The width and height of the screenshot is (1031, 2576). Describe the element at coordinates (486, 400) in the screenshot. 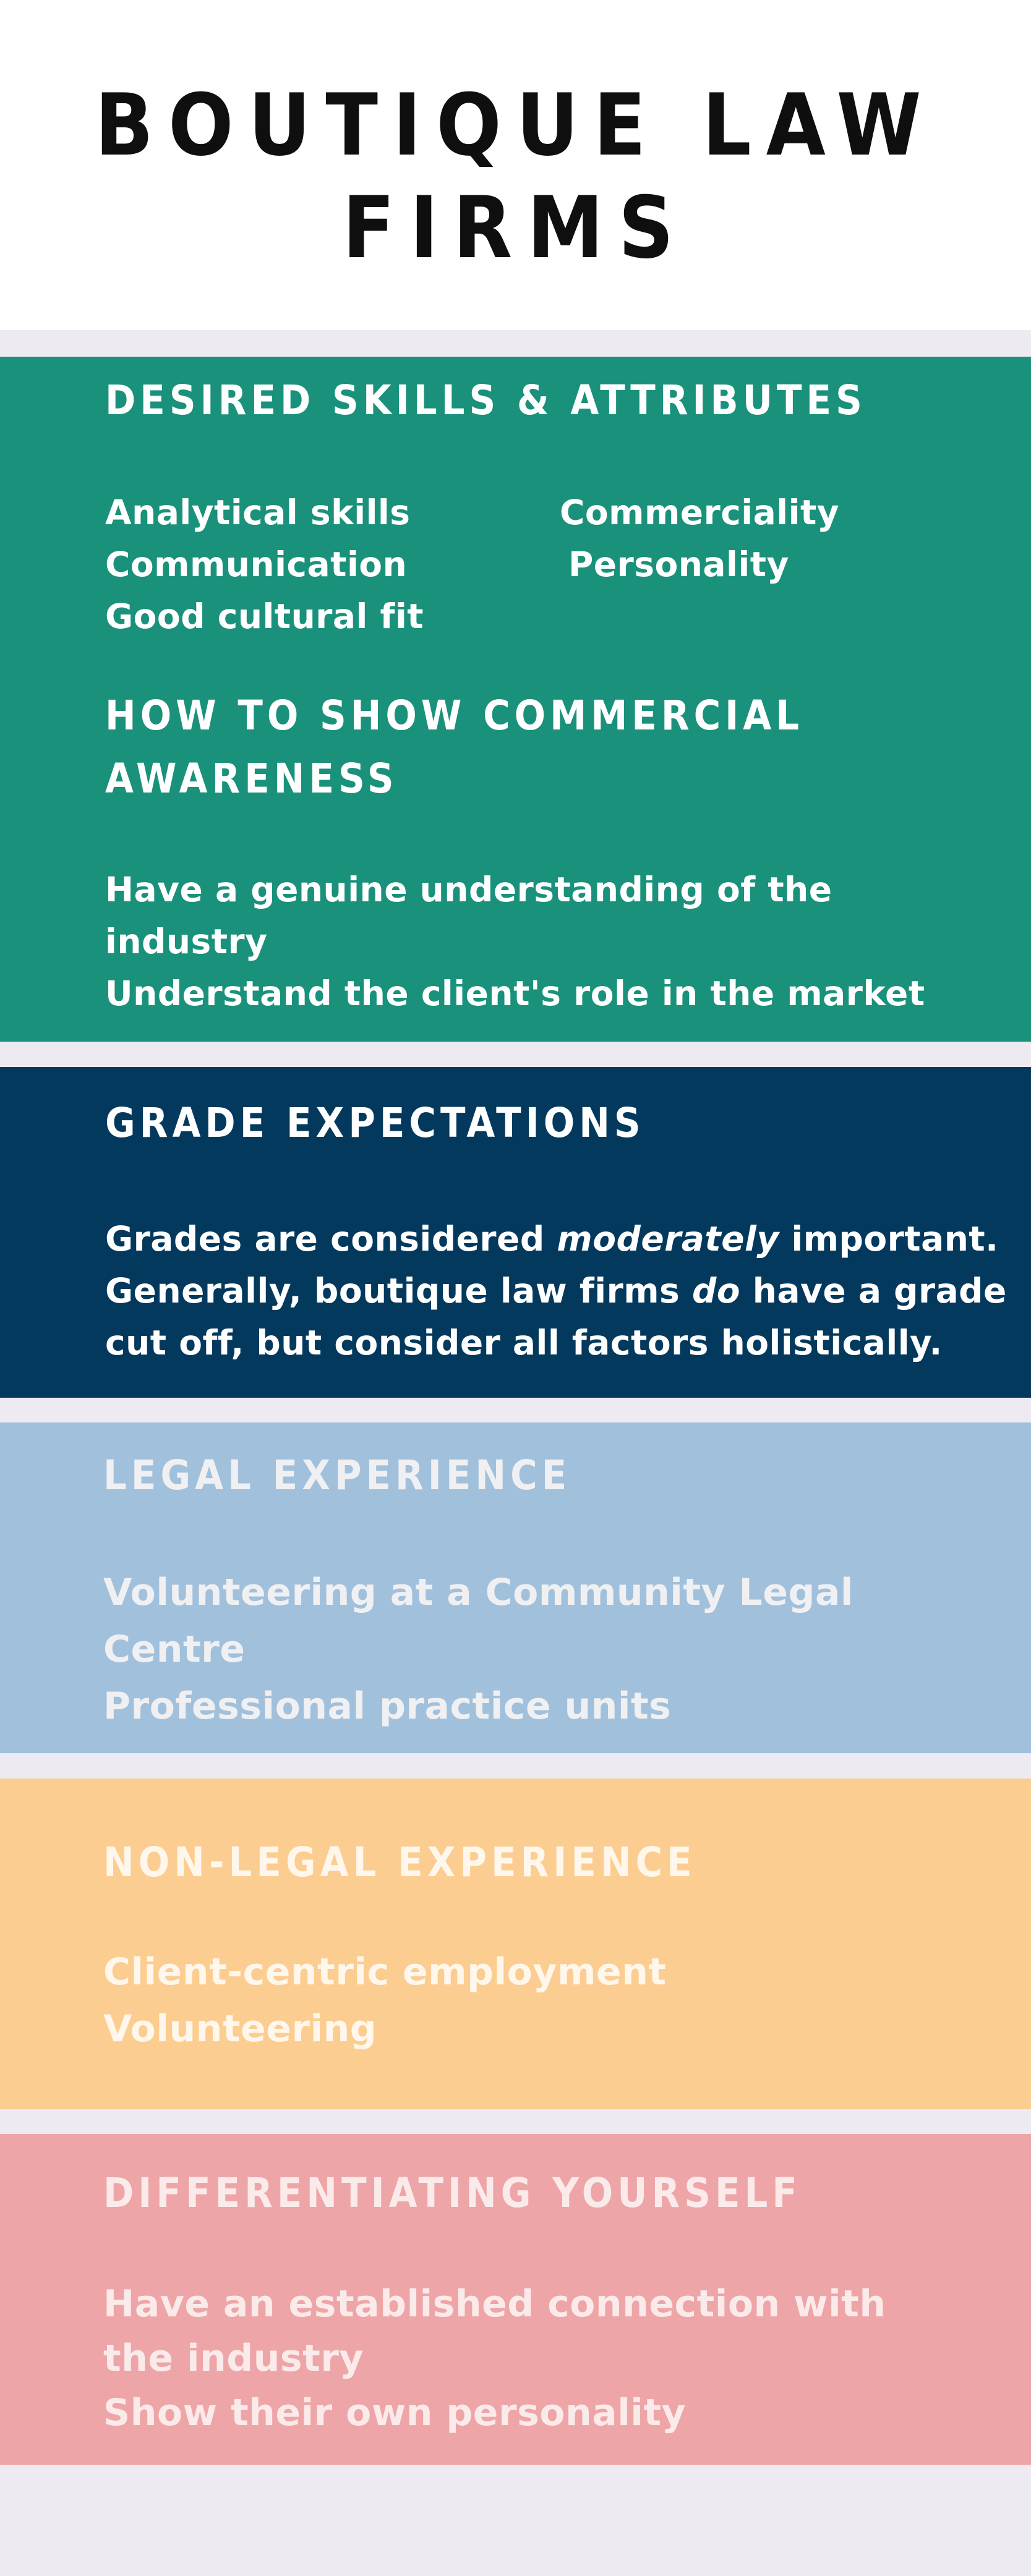

I see `skills-heading: DESIRED SKILLS & ATTRIBUTES` at that location.